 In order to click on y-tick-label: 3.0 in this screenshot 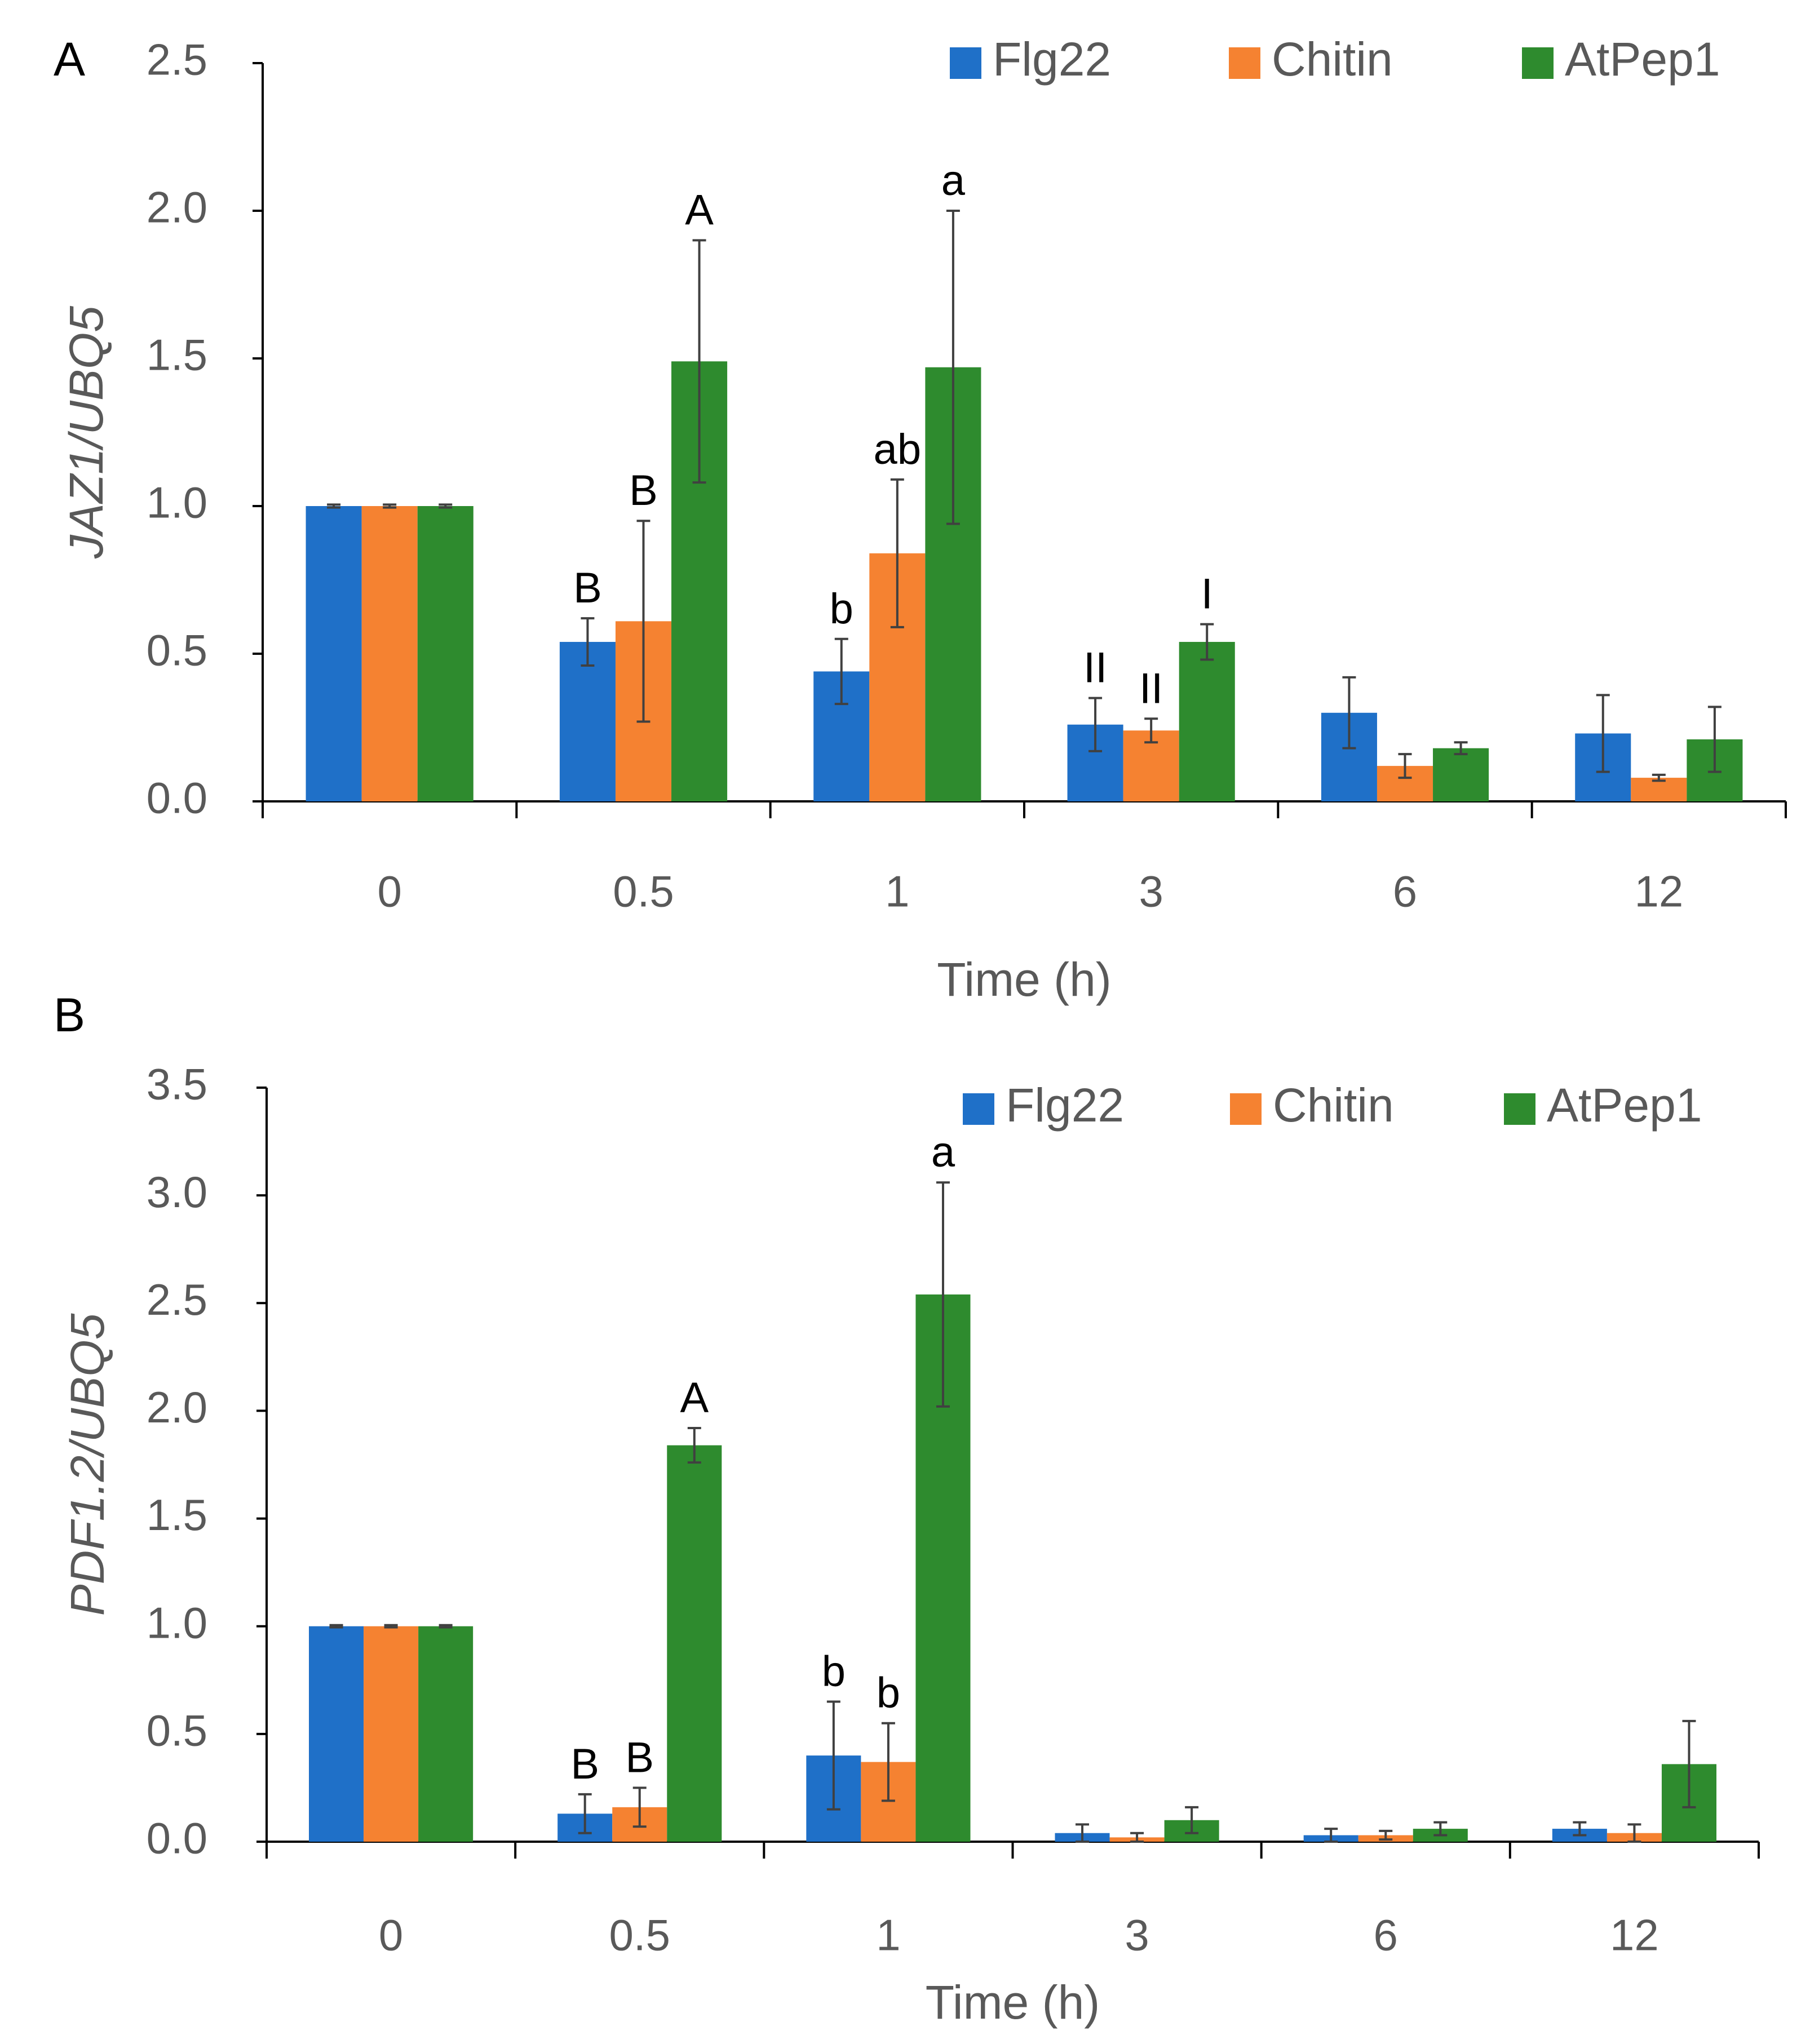, I will do `click(177, 1192)`.